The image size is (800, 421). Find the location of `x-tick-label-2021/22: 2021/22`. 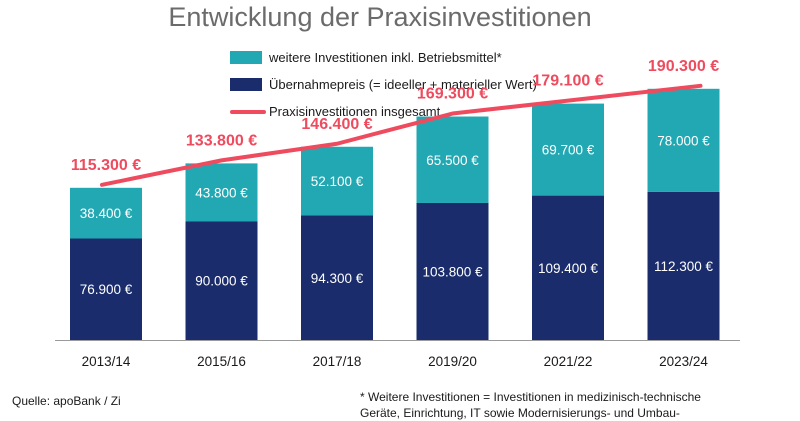

x-tick-label-2021/22: 2021/22 is located at coordinates (568, 361).